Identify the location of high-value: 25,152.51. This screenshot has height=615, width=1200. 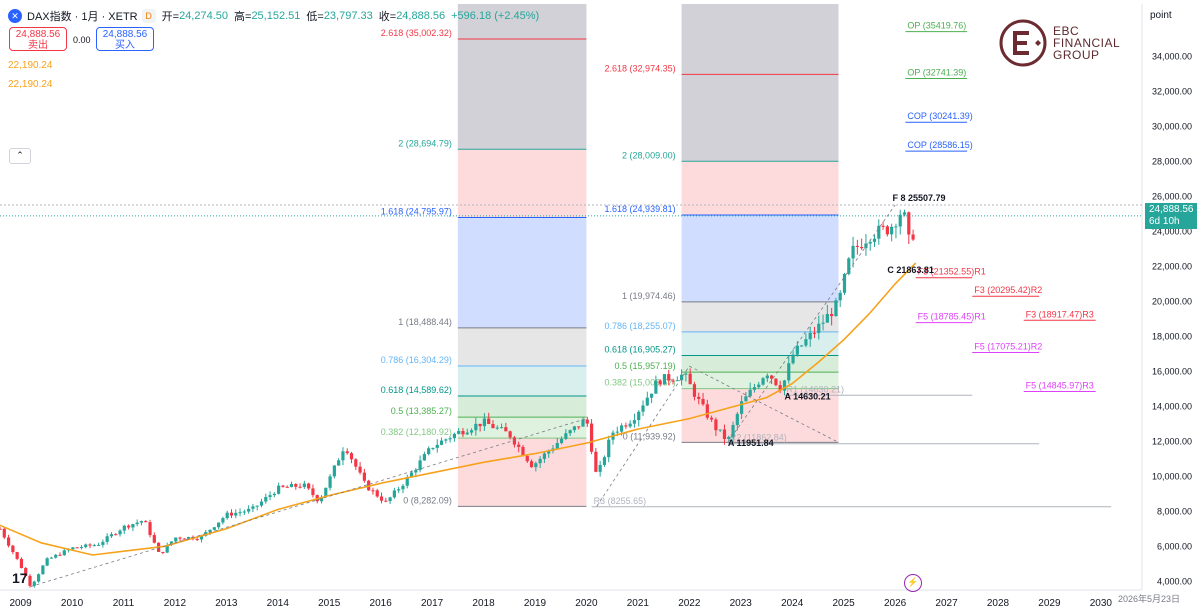
(276, 16).